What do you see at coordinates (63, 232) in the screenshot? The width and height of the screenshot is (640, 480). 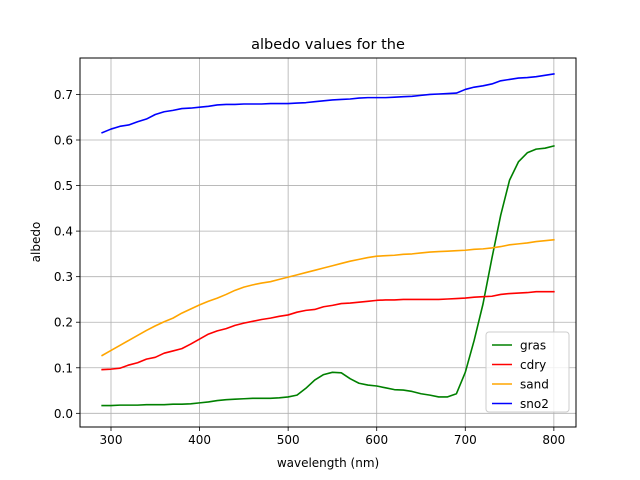 I see `y-tick-label: 0.4` at bounding box center [63, 232].